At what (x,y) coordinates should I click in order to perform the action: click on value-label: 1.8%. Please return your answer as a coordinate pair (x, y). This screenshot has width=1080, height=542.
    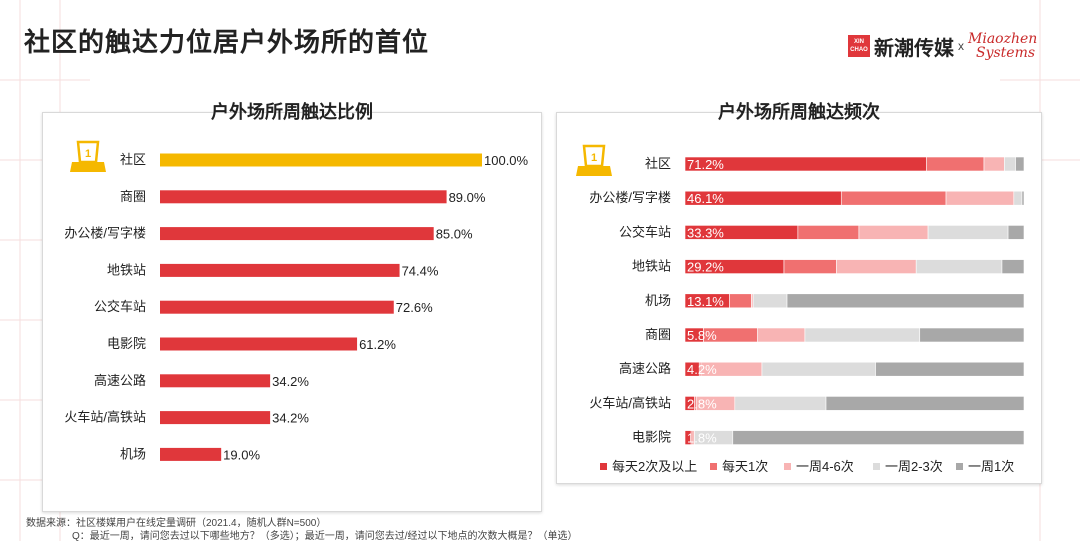
    Looking at the image, I should click on (702, 438).